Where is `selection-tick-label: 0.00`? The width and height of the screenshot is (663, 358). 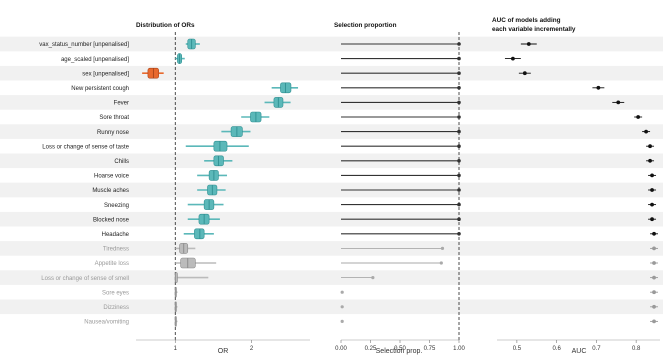 selection-tick-label: 0.00 is located at coordinates (341, 349).